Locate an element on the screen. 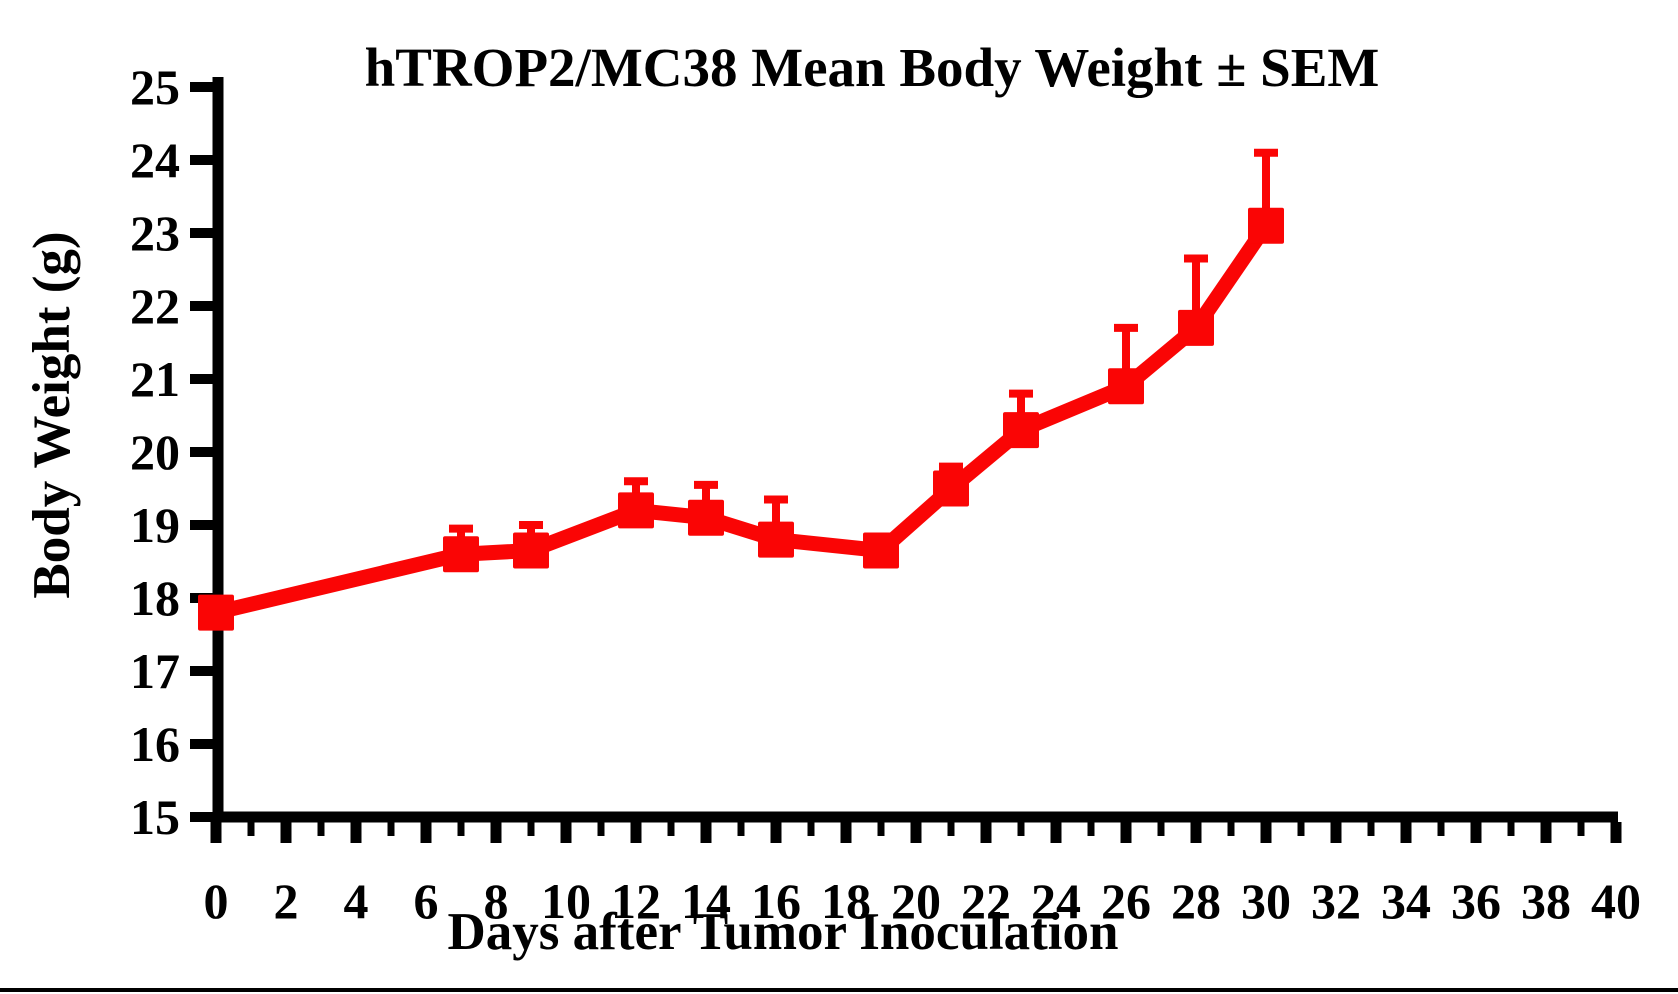  x-axis-title: Days after Tumor Inoculation is located at coordinates (783, 932).